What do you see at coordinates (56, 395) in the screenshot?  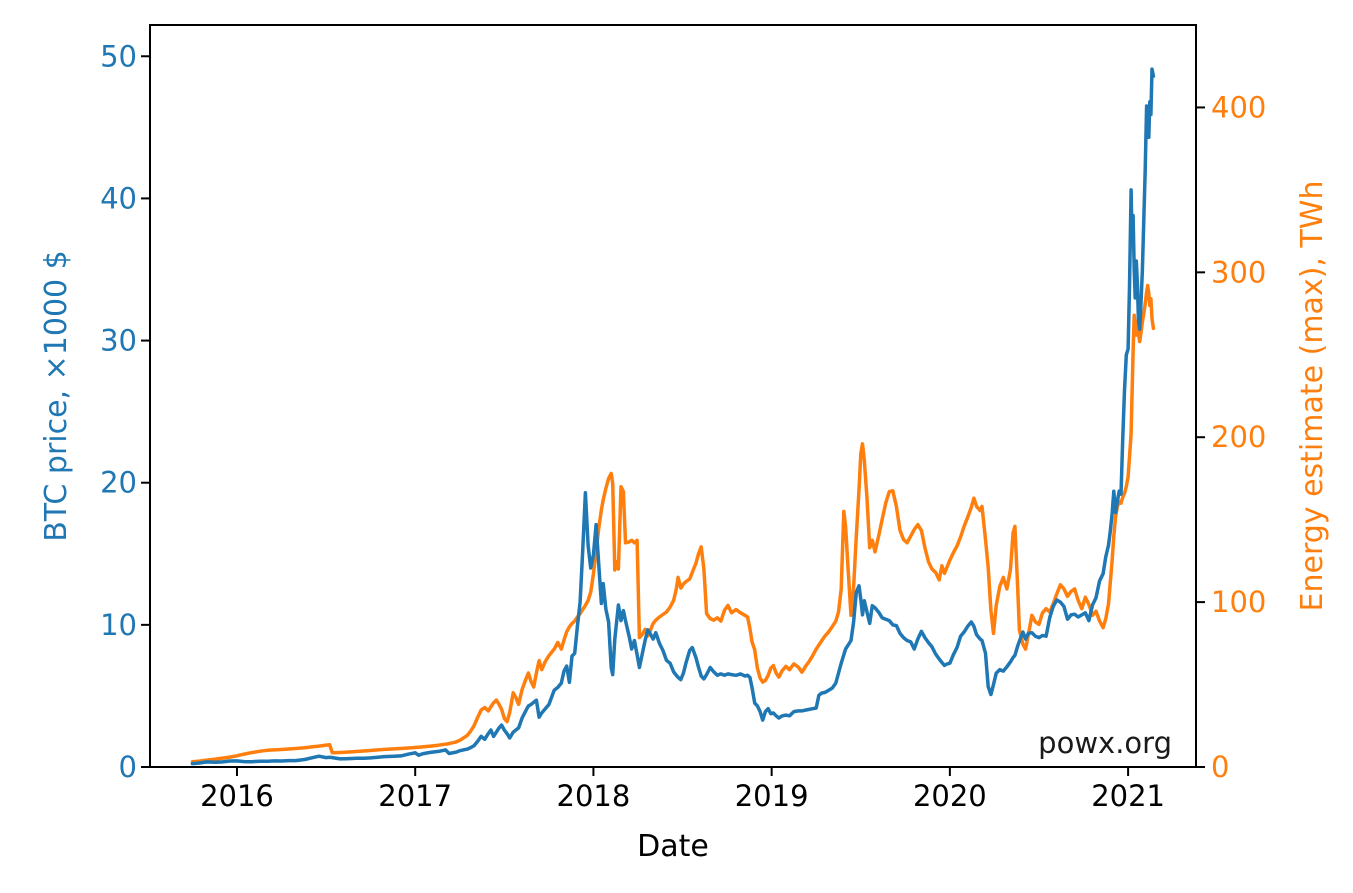 I see `y-axis-left-label: BTC price, ×1000 $` at bounding box center [56, 395].